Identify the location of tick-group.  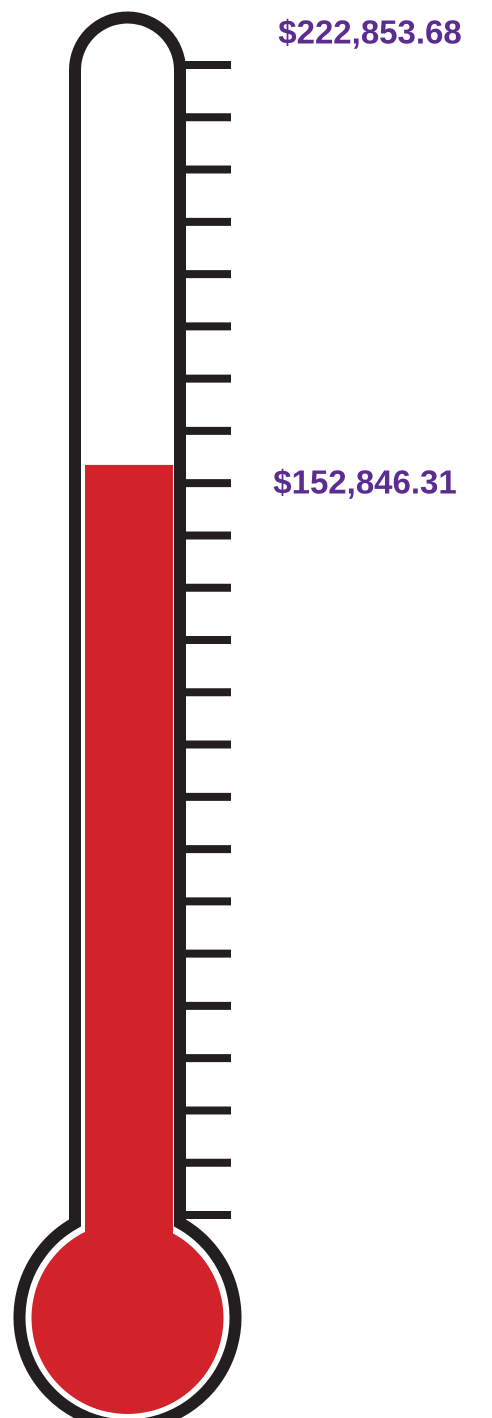
(207, 640).